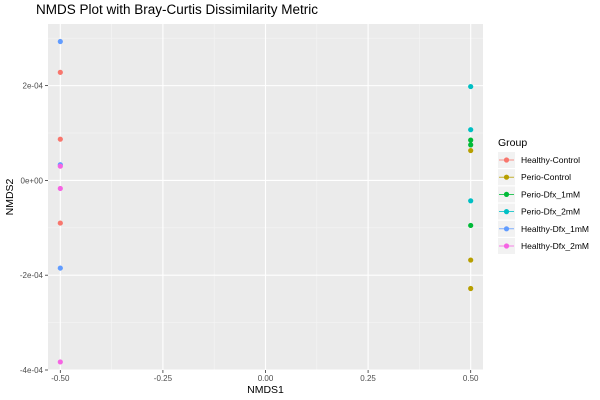 This screenshot has height=400, width=600. Describe the element at coordinates (550, 212) in the screenshot. I see `legend-label: Perio-Dfx_2mM` at that location.